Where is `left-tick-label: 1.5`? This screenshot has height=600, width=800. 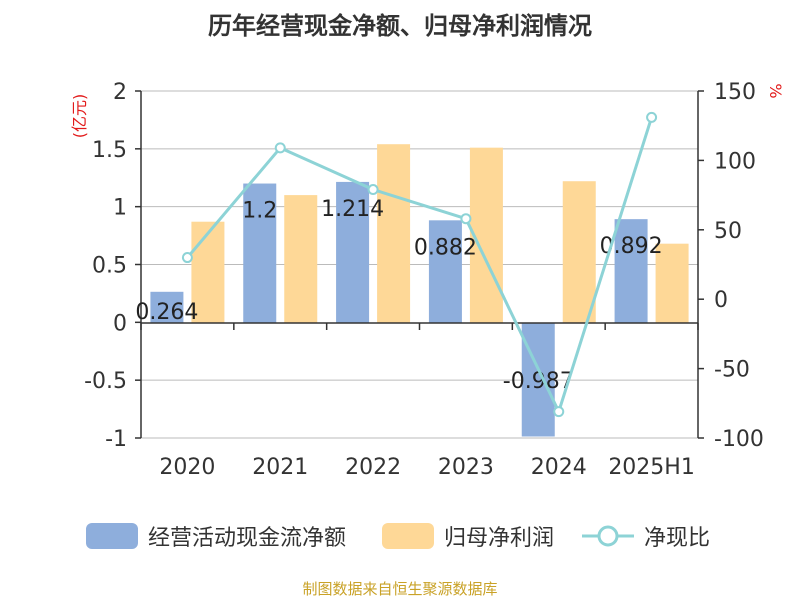
left-tick-label: 1.5 is located at coordinates (109, 150).